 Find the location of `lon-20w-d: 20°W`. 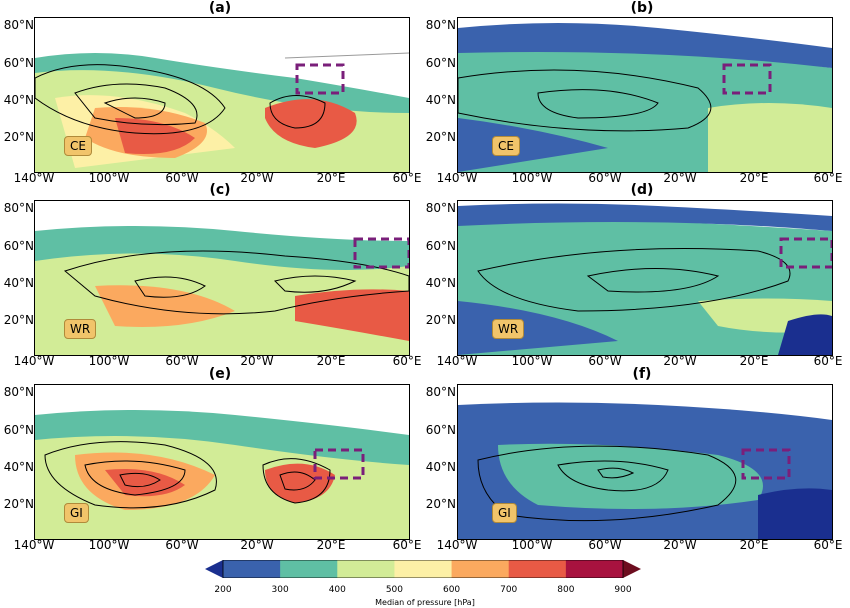

lon-20w-d: 20°W is located at coordinates (680, 361).